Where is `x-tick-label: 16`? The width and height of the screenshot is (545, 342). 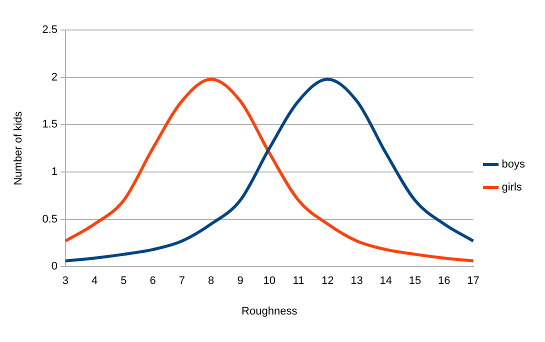
x-tick-label: 16 is located at coordinates (444, 281).